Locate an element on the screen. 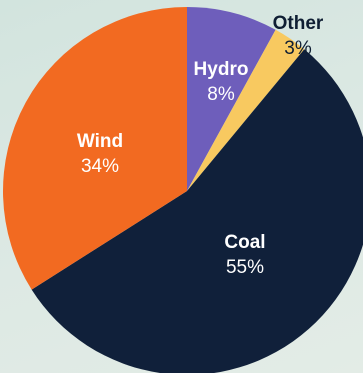 The image size is (363, 373). slice-value-hydro: 8% is located at coordinates (221, 94).